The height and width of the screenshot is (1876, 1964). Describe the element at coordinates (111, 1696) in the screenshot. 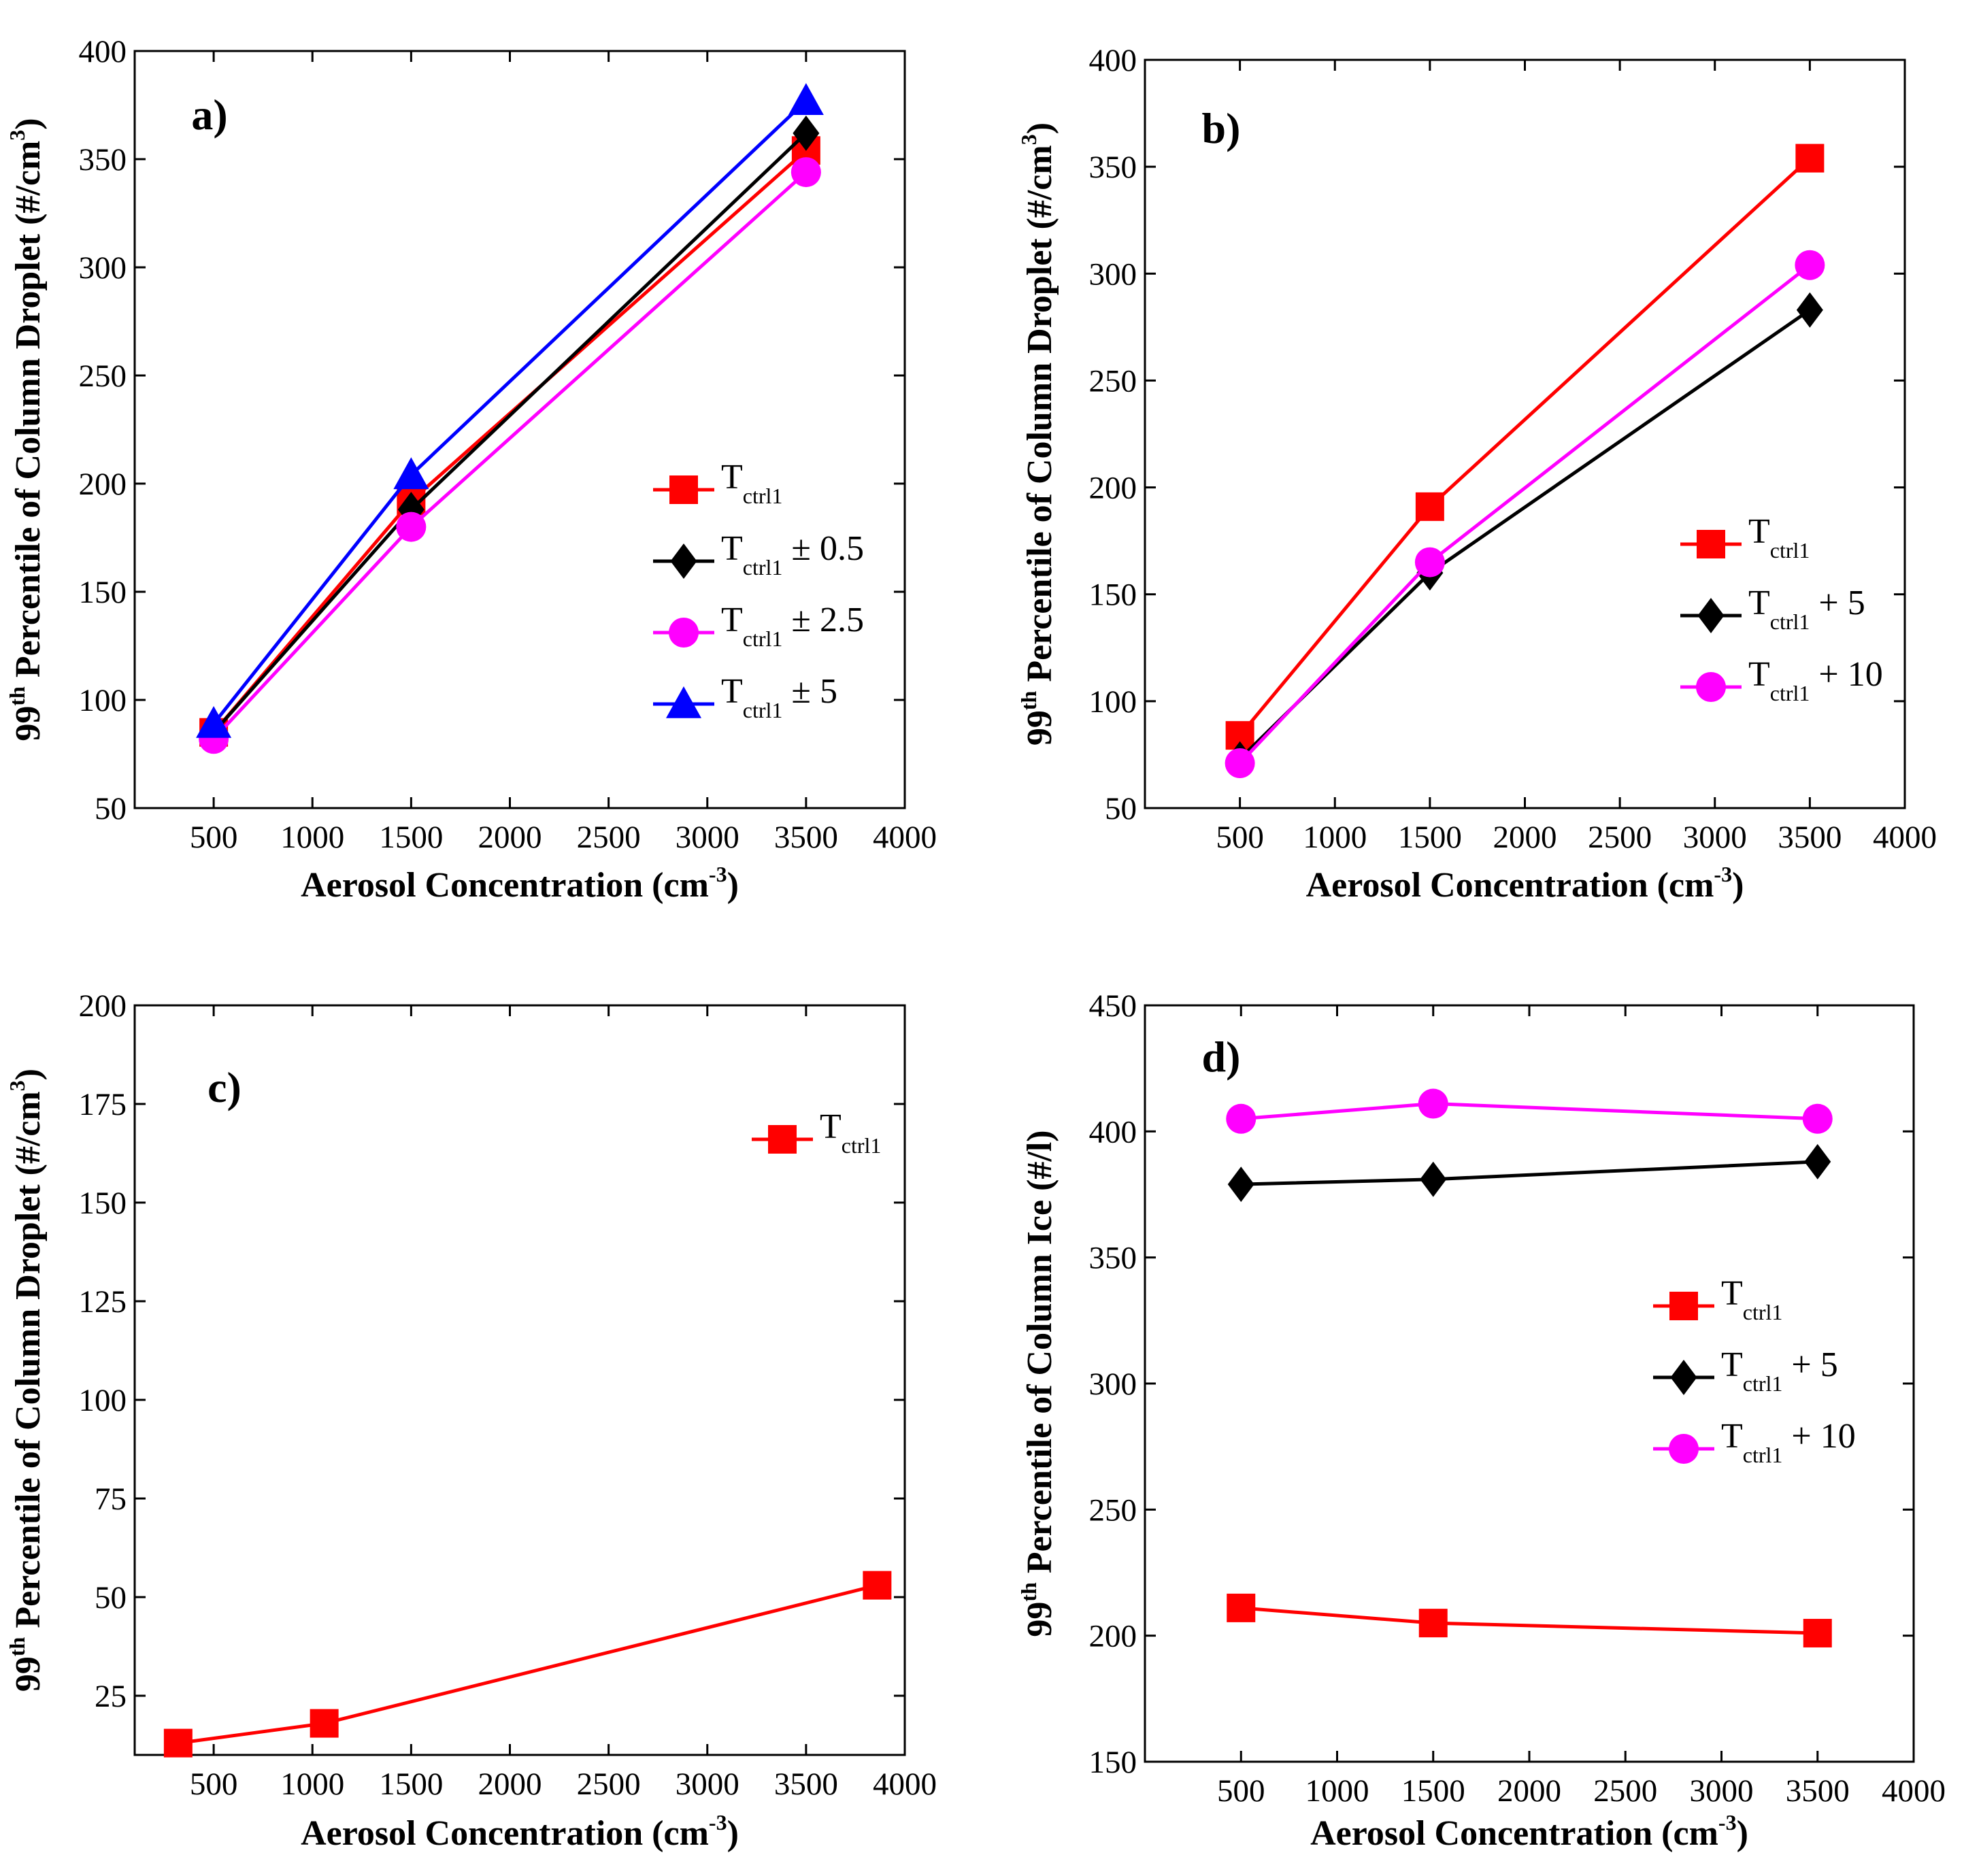

I see `y-tick-label: 25` at that location.